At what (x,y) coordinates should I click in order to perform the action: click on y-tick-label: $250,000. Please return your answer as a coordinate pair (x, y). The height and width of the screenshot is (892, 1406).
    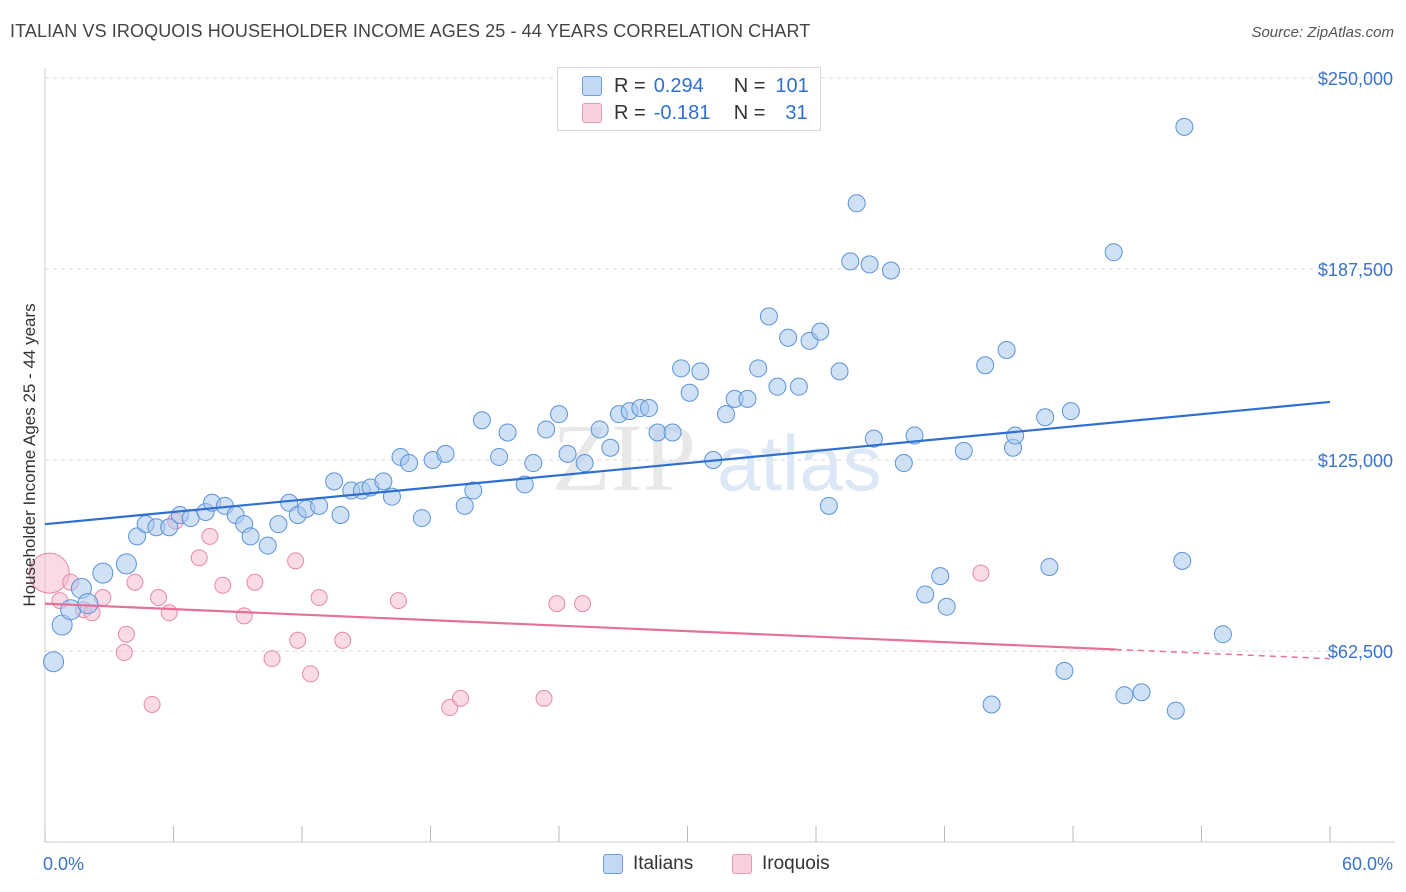
    Looking at the image, I should click on (1355, 79).